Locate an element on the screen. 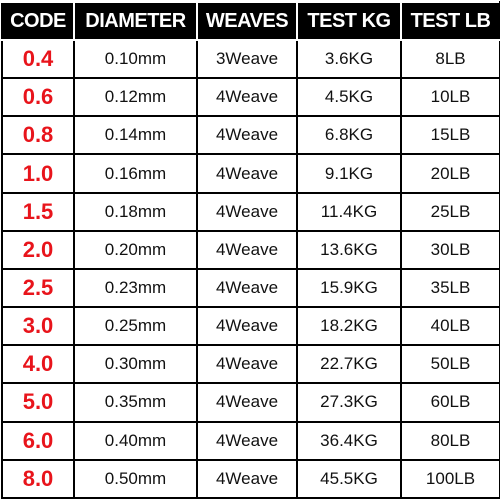 The width and height of the screenshot is (500, 500). table-row: 1.5 0.18mm 4Weave 11.4KG 25LB is located at coordinates (250, 211).